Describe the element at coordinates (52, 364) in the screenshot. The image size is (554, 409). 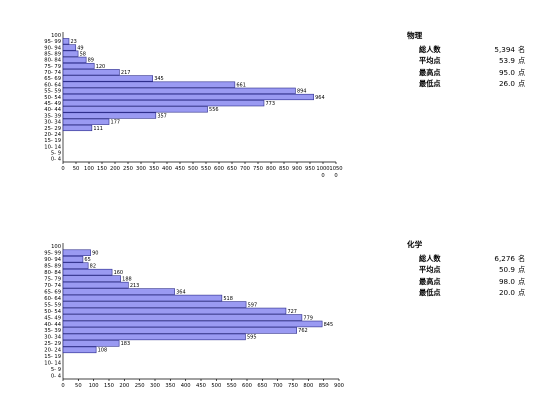
I see `y-tick-label: 10- 14` at that location.